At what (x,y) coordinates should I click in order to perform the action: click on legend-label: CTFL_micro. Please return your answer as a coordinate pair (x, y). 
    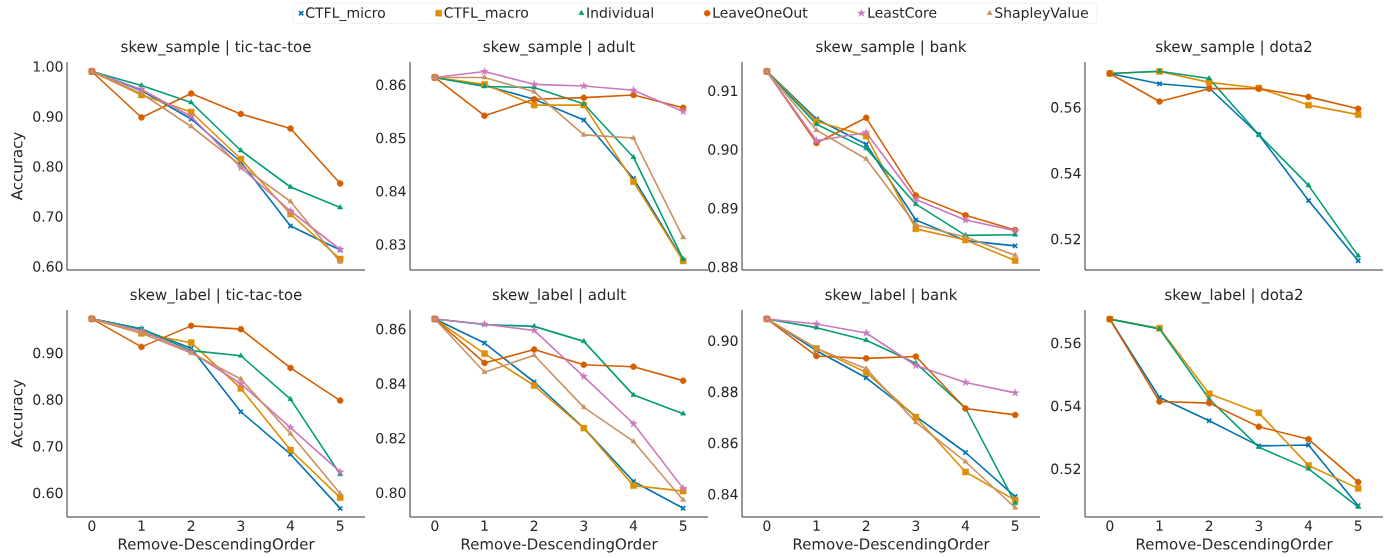
    Looking at the image, I should click on (345, 14).